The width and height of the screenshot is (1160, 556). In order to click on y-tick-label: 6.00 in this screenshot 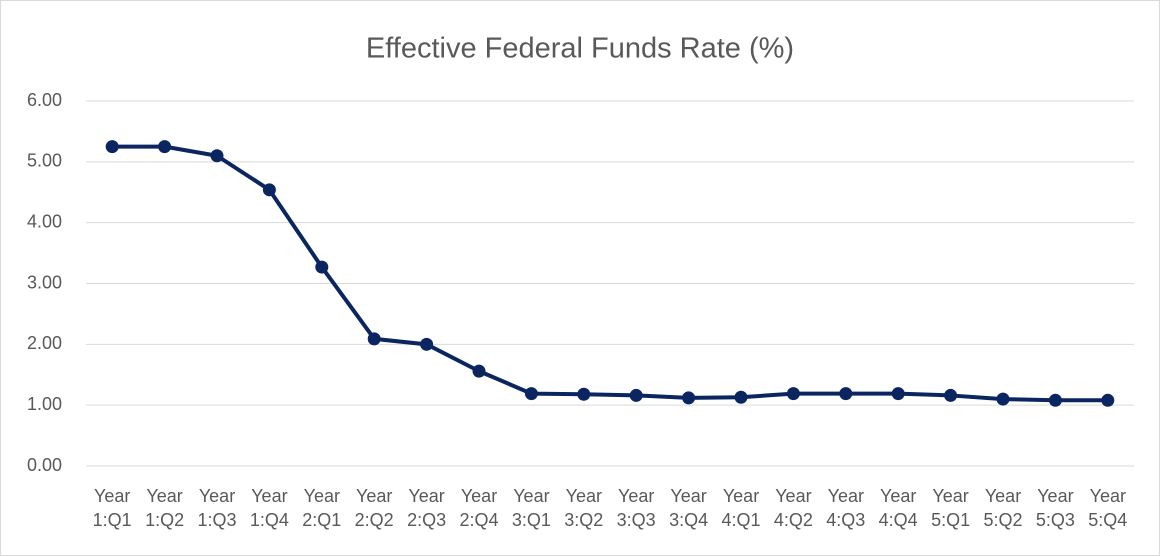, I will do `click(44, 100)`.